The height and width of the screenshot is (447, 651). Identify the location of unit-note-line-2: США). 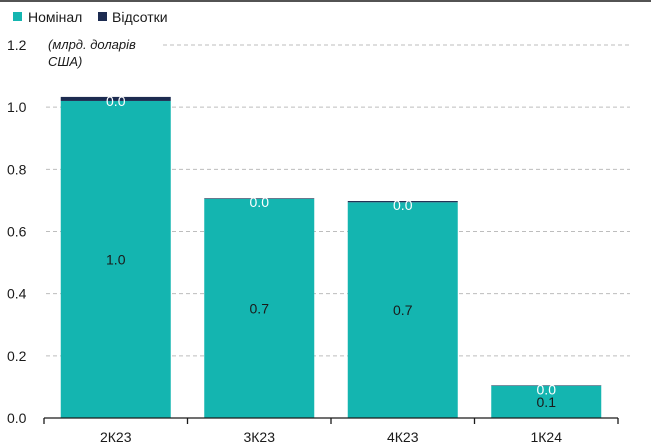
(65, 61).